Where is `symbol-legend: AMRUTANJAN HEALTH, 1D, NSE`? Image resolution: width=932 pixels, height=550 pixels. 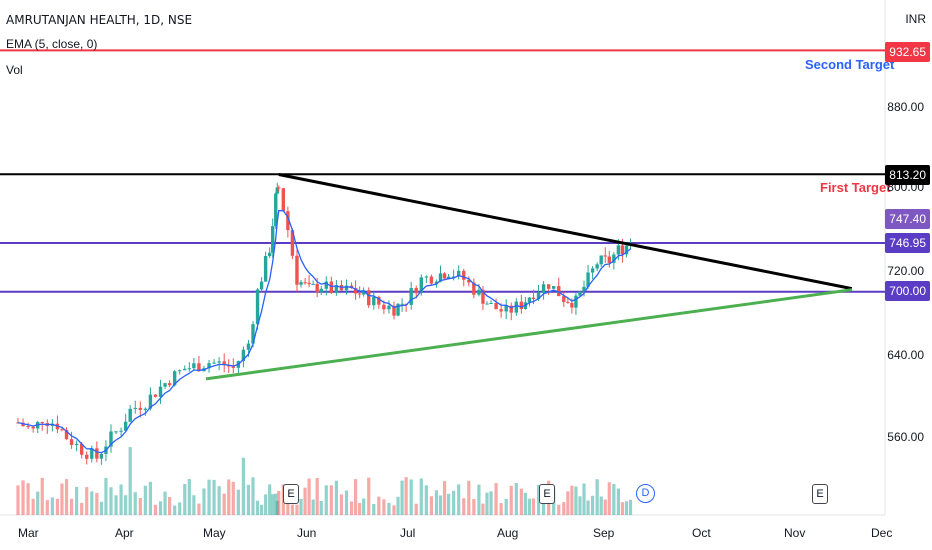 symbol-legend: AMRUTANJAN HEALTH, 1D, NSE is located at coordinates (99, 20).